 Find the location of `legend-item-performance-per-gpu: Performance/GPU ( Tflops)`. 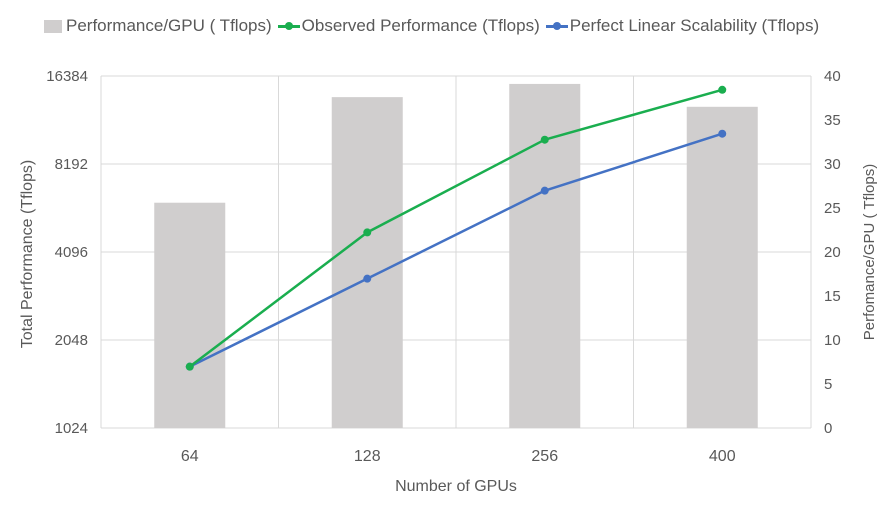

legend-item-performance-per-gpu: Performance/GPU ( Tflops) is located at coordinates (158, 26).